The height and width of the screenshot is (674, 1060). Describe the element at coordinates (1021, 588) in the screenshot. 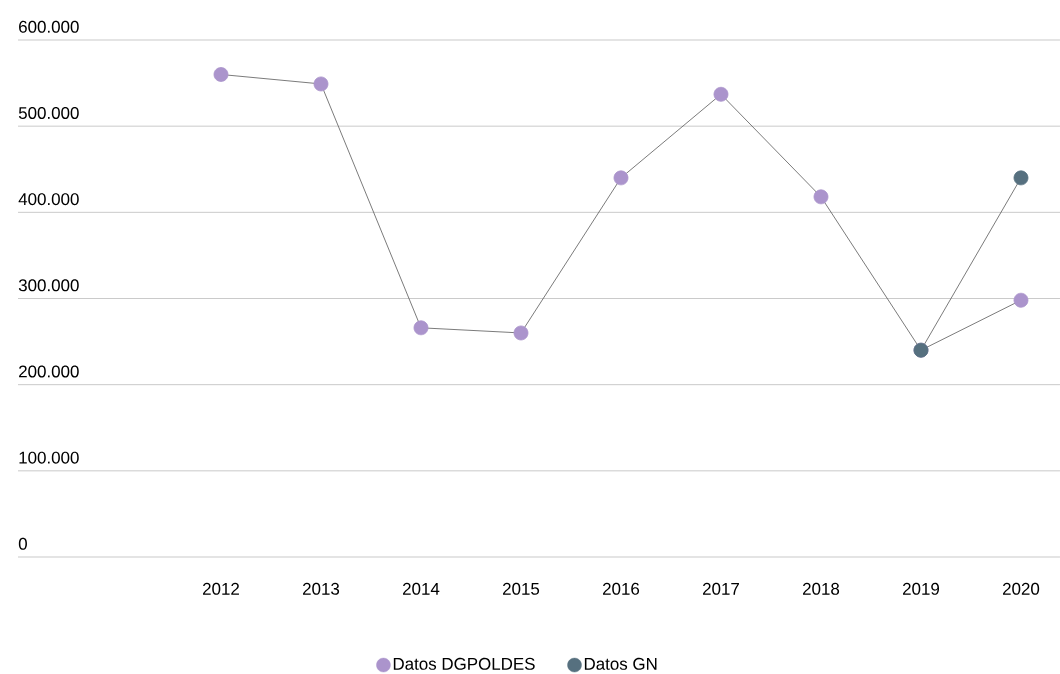

I see `x-tick-label: 2020` at that location.